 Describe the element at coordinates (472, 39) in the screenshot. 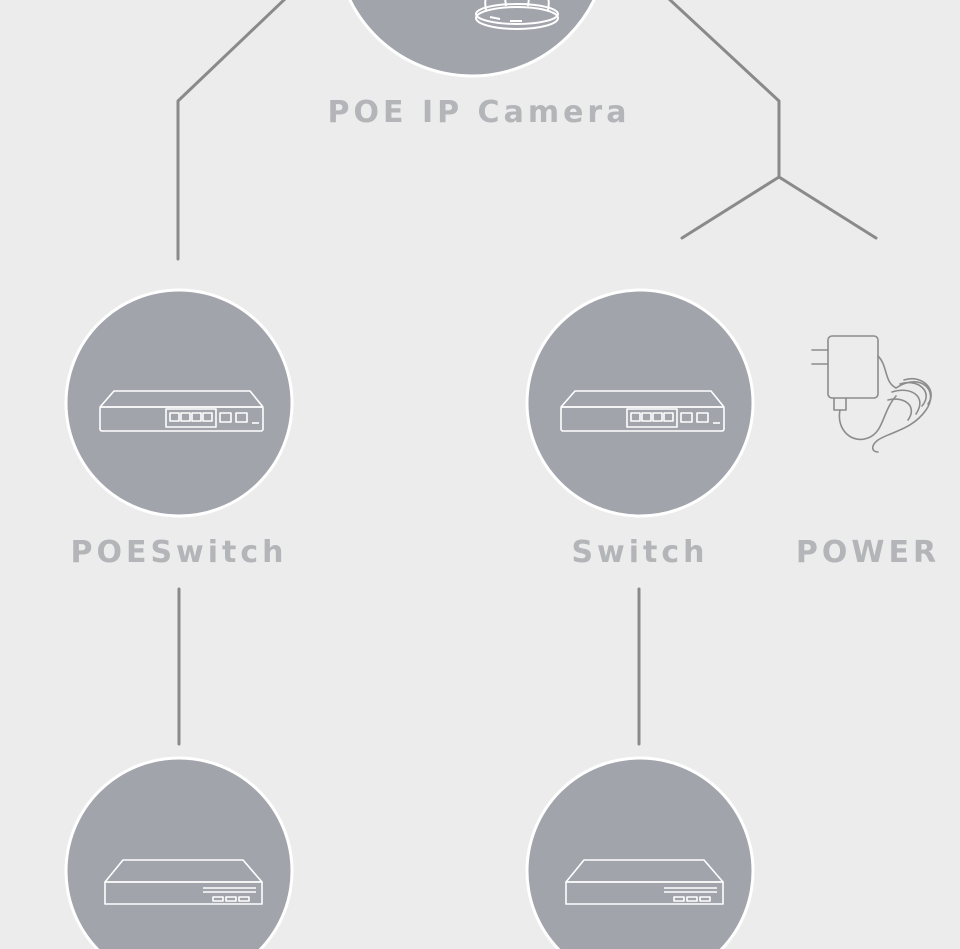

I see `camera-node` at that location.